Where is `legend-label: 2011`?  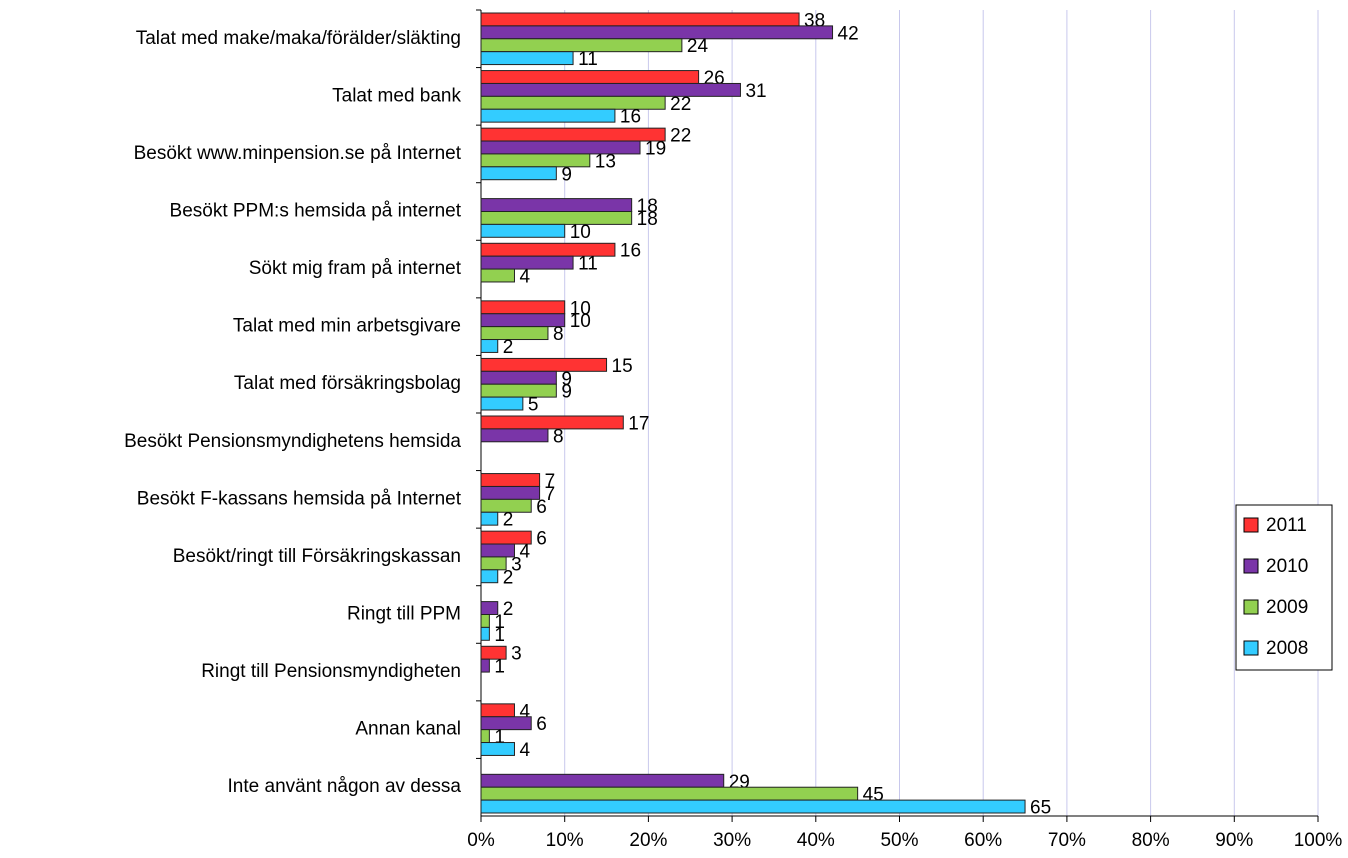 legend-label: 2011 is located at coordinates (1286, 525).